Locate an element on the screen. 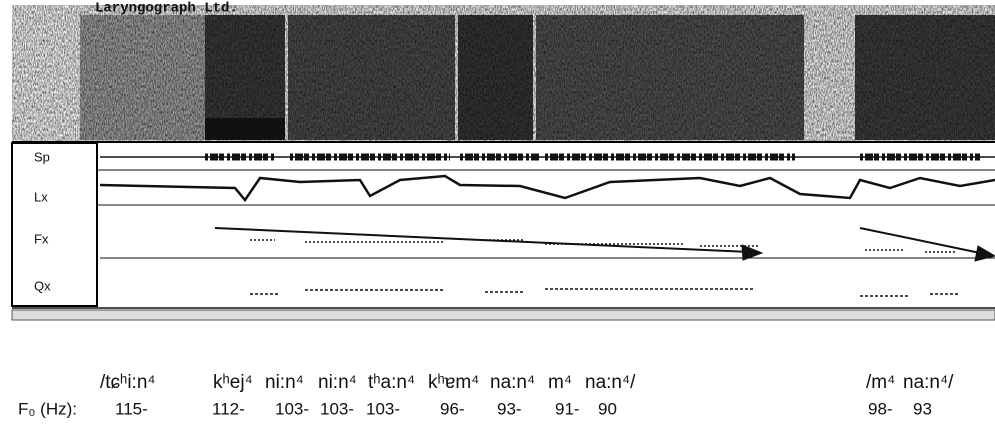 Image resolution: width=995 pixels, height=425 pixels. syllable: kʰɐm⁴ is located at coordinates (453, 382).